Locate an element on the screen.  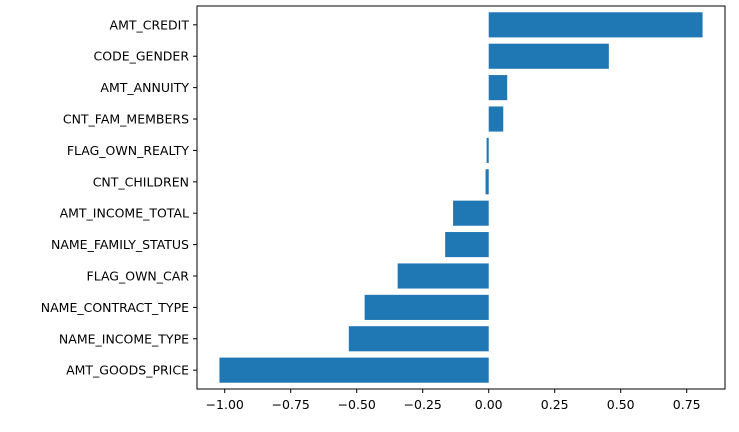
bar-name-family-status is located at coordinates (467, 245).